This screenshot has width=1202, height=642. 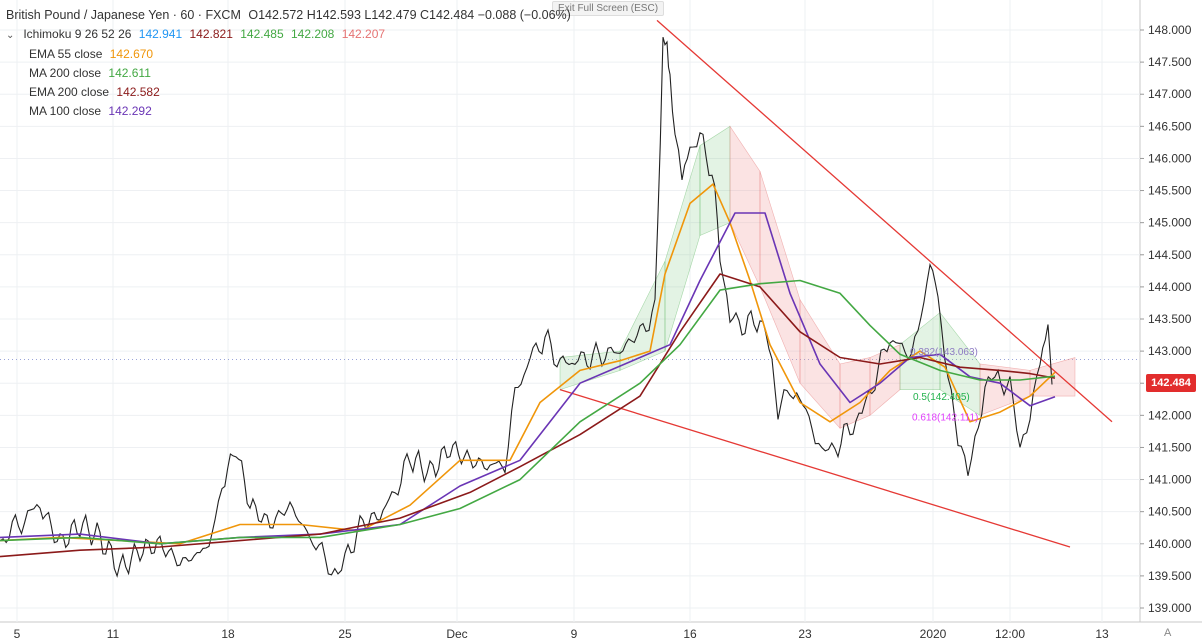 I want to click on ema55-row: EMA 55 close 142.670, so click(x=288, y=54).